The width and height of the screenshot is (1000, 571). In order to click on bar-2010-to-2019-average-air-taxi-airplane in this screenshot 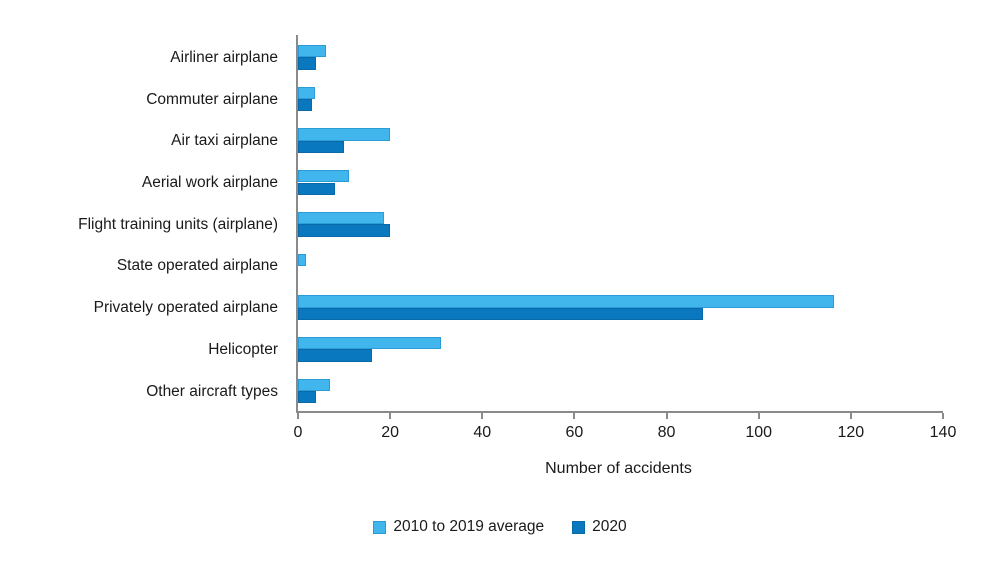, I will do `click(344, 134)`.